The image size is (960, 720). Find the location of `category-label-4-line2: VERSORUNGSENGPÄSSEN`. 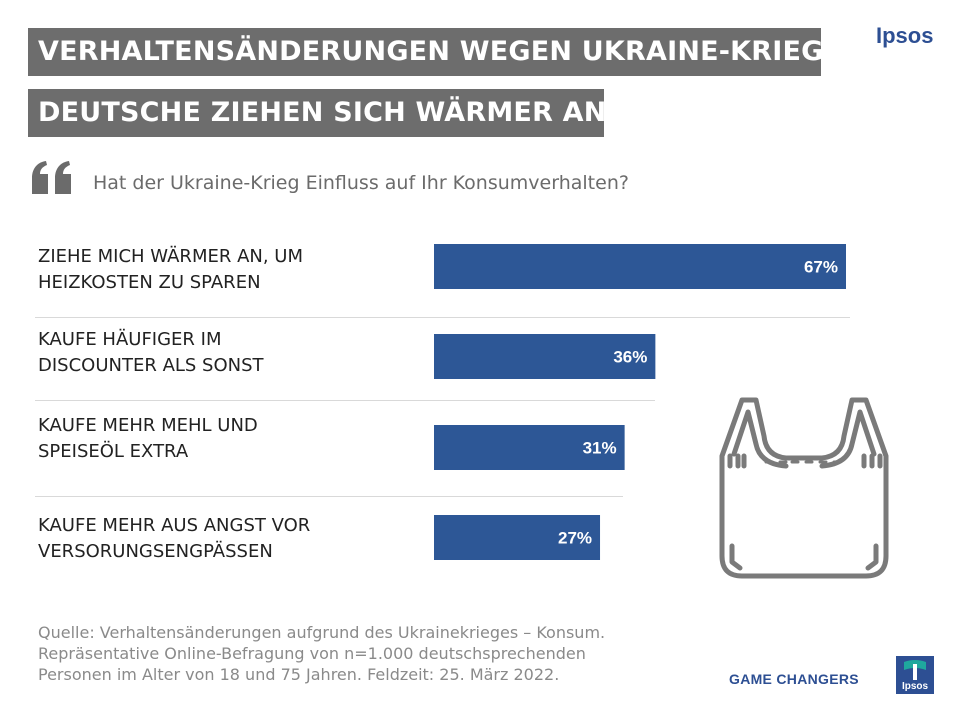

category-label-4-line2: VERSORUNGSENGPÄSSEN is located at coordinates (155, 551).